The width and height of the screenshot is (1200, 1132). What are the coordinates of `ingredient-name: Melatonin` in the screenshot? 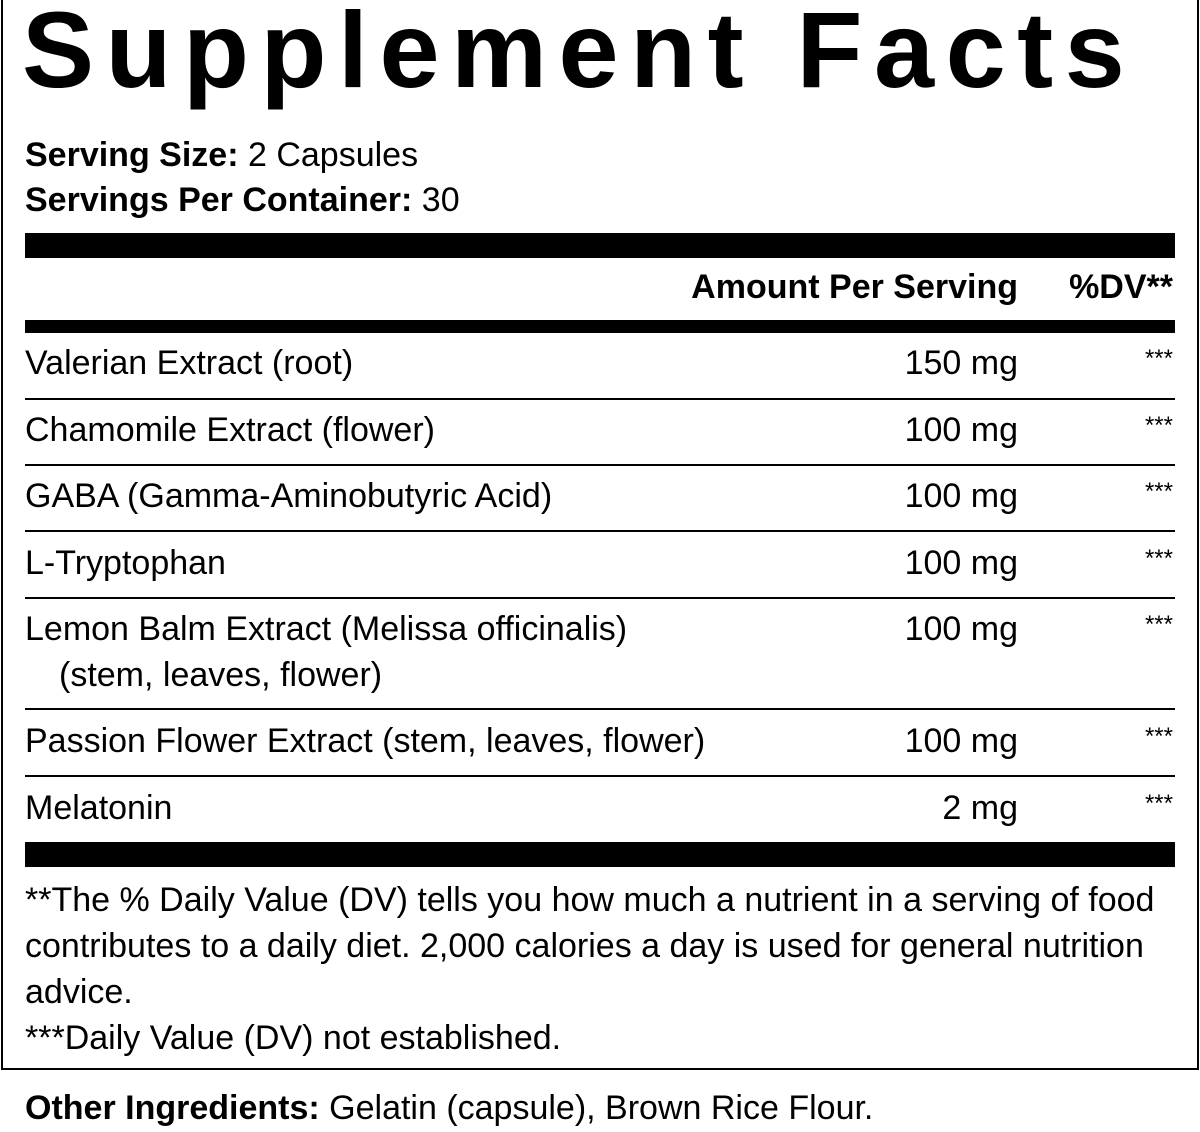 It's located at (98, 808).